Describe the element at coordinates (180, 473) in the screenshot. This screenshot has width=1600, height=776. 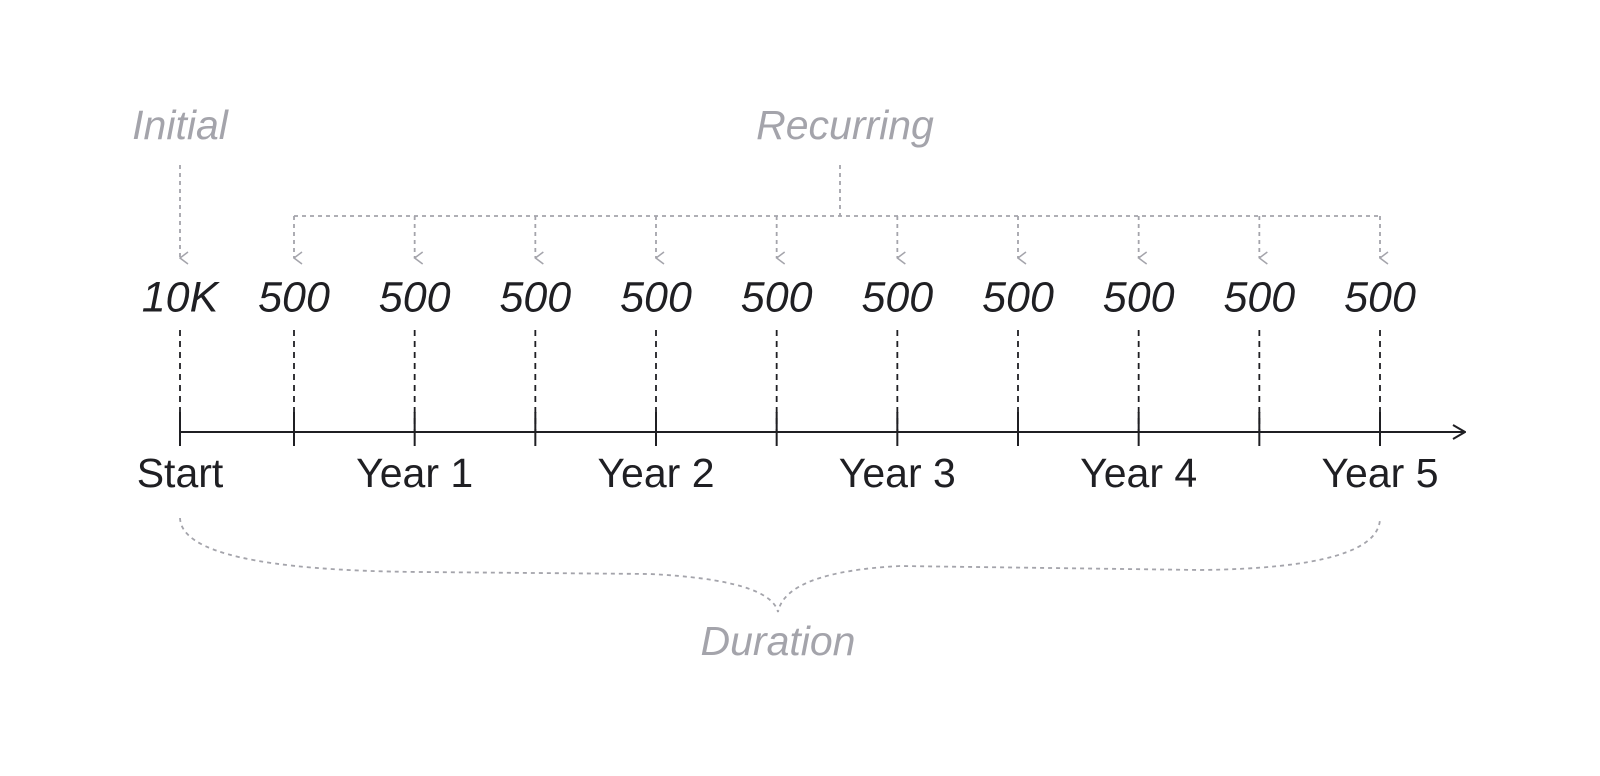
I see `timeline-label: Start` at that location.